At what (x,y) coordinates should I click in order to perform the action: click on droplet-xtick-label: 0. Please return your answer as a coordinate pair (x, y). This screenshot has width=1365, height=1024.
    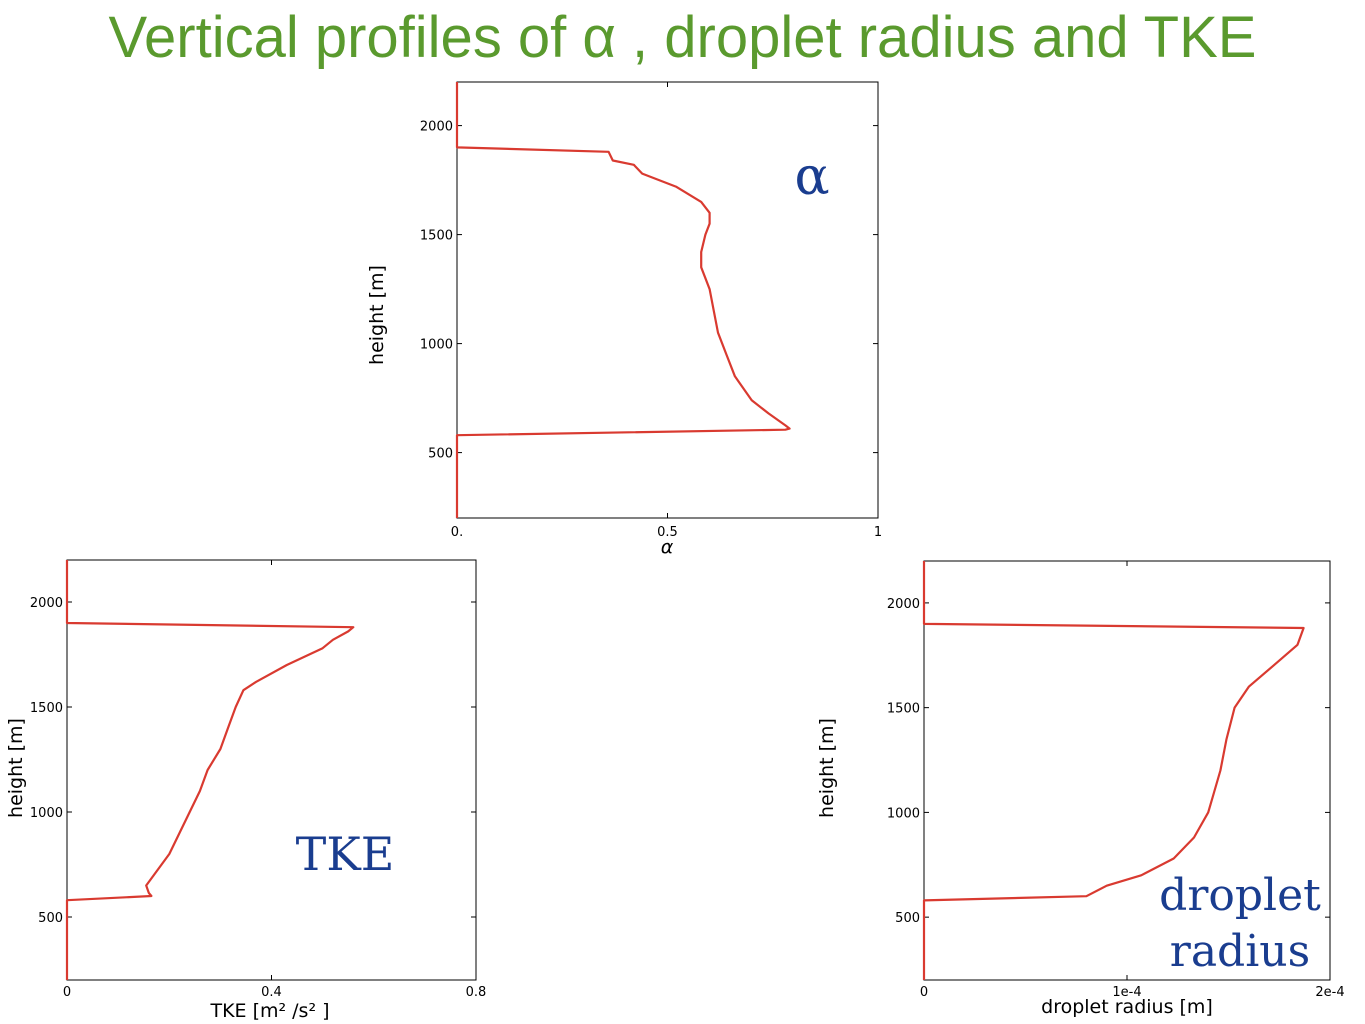
    Looking at the image, I should click on (924, 992).